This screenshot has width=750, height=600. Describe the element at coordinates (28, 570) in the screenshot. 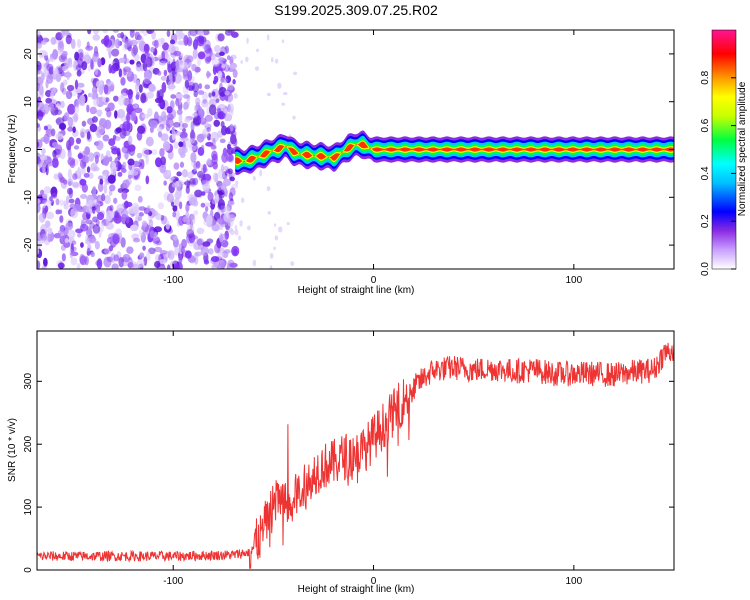

I see `snr-ytick-label: 0` at that location.